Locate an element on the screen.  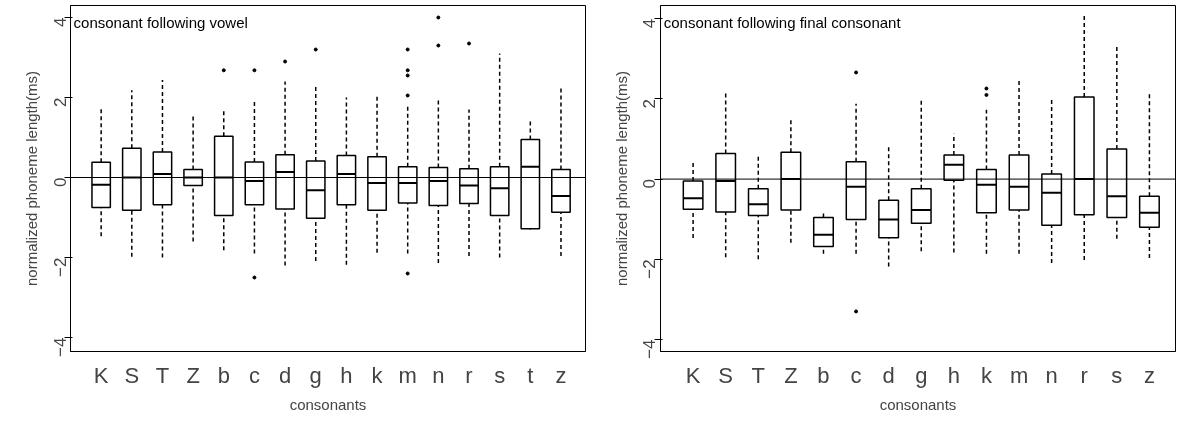
annotation: consonant following final consonant is located at coordinates (782, 22).